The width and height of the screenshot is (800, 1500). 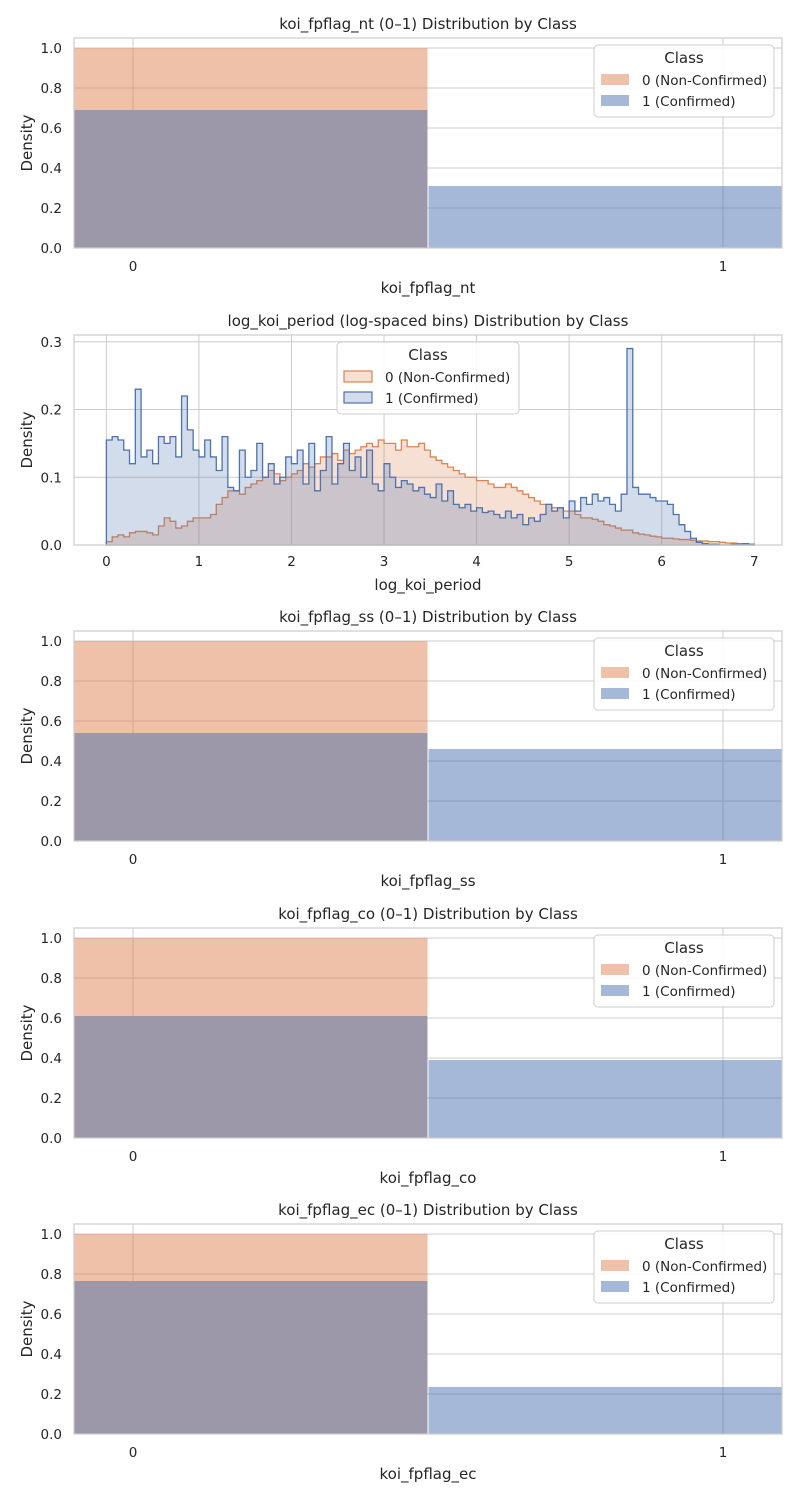 I want to click on series-class1-step, so click(x=430, y=446).